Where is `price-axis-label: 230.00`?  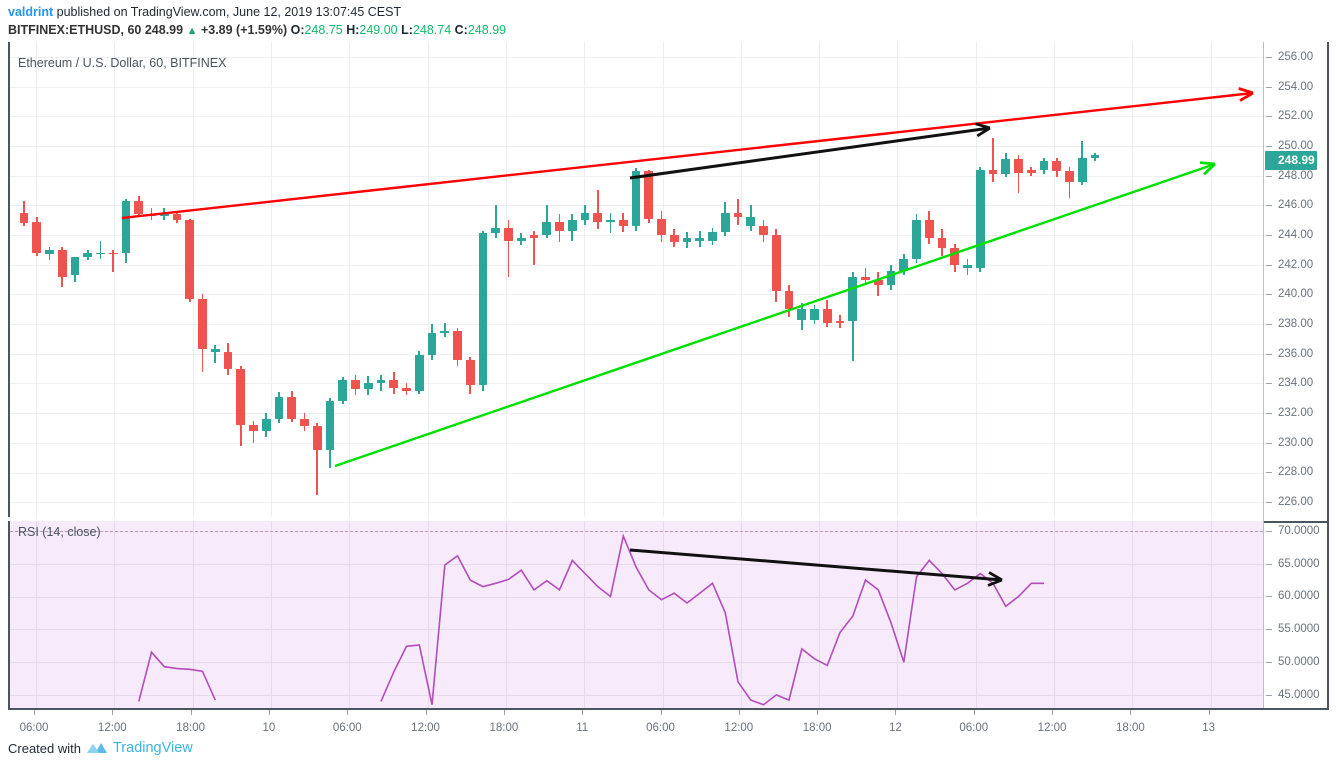 price-axis-label: 230.00 is located at coordinates (1296, 442).